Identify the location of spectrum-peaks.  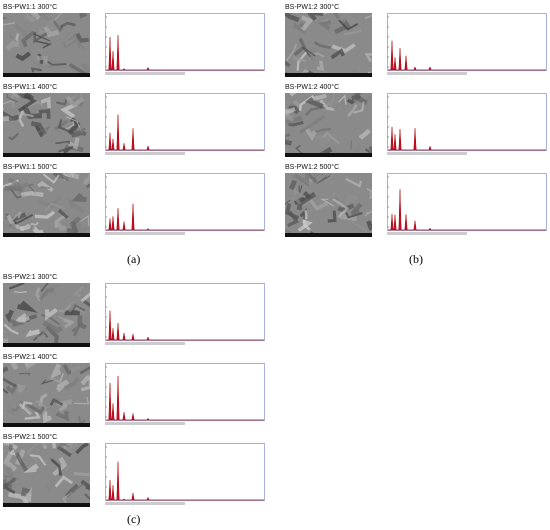
(185, 217).